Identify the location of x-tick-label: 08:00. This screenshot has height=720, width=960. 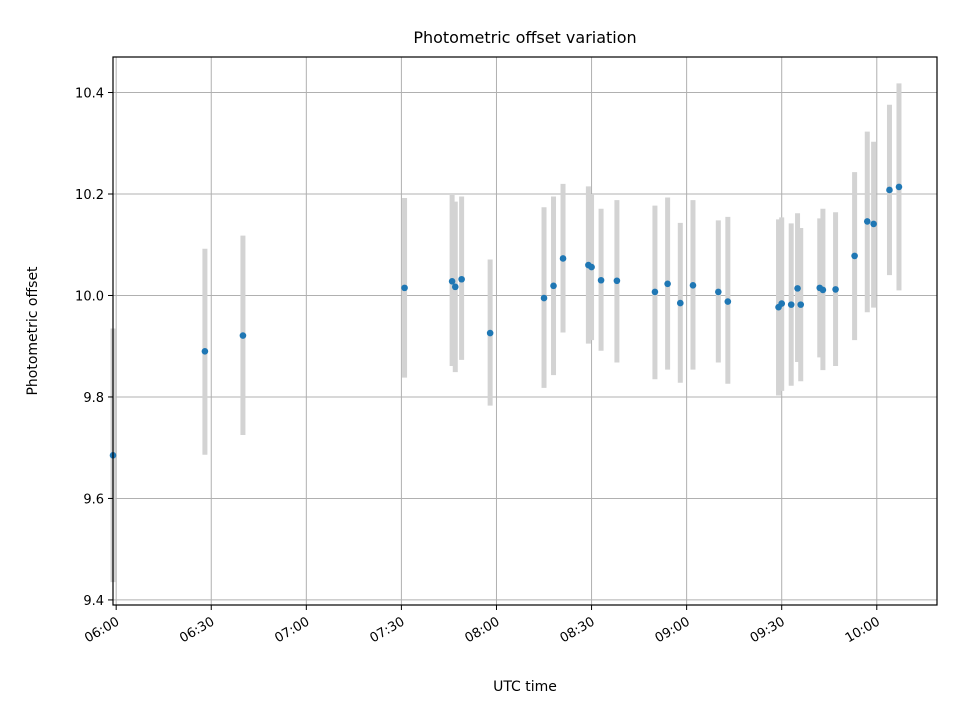
(483, 630).